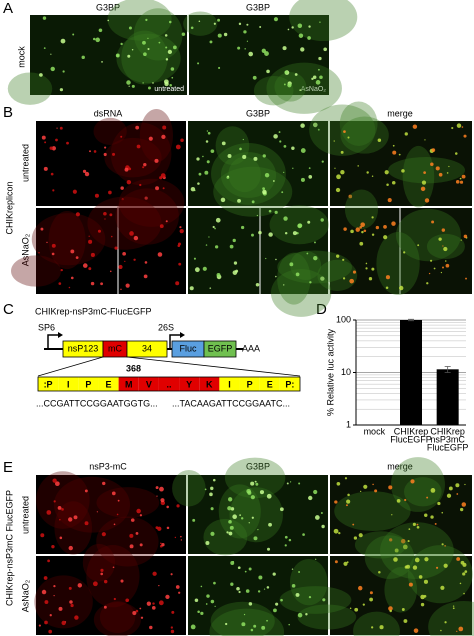  I want to click on column-header: G3BP, so click(258, 7).